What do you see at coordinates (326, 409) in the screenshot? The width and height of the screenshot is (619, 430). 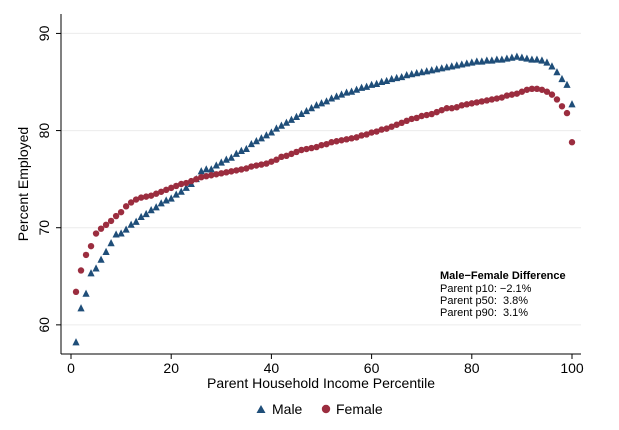 I see `legend-female-marker` at bounding box center [326, 409].